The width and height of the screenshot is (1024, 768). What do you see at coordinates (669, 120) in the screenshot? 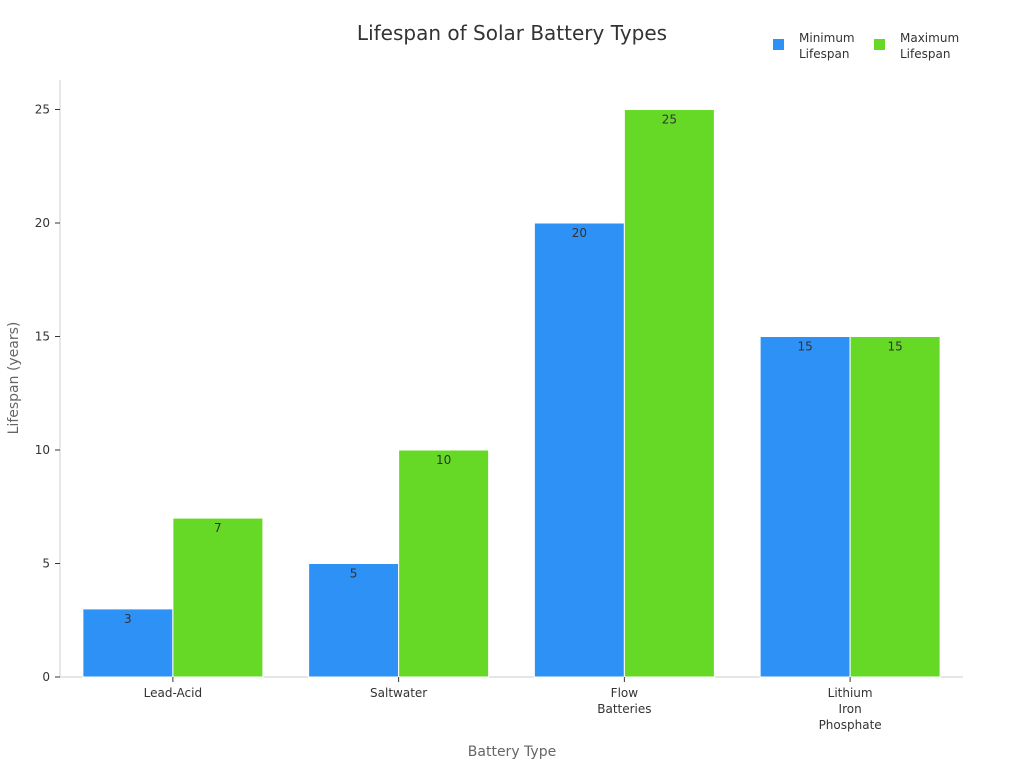
I see `bar-value-label: 25` at bounding box center [669, 120].